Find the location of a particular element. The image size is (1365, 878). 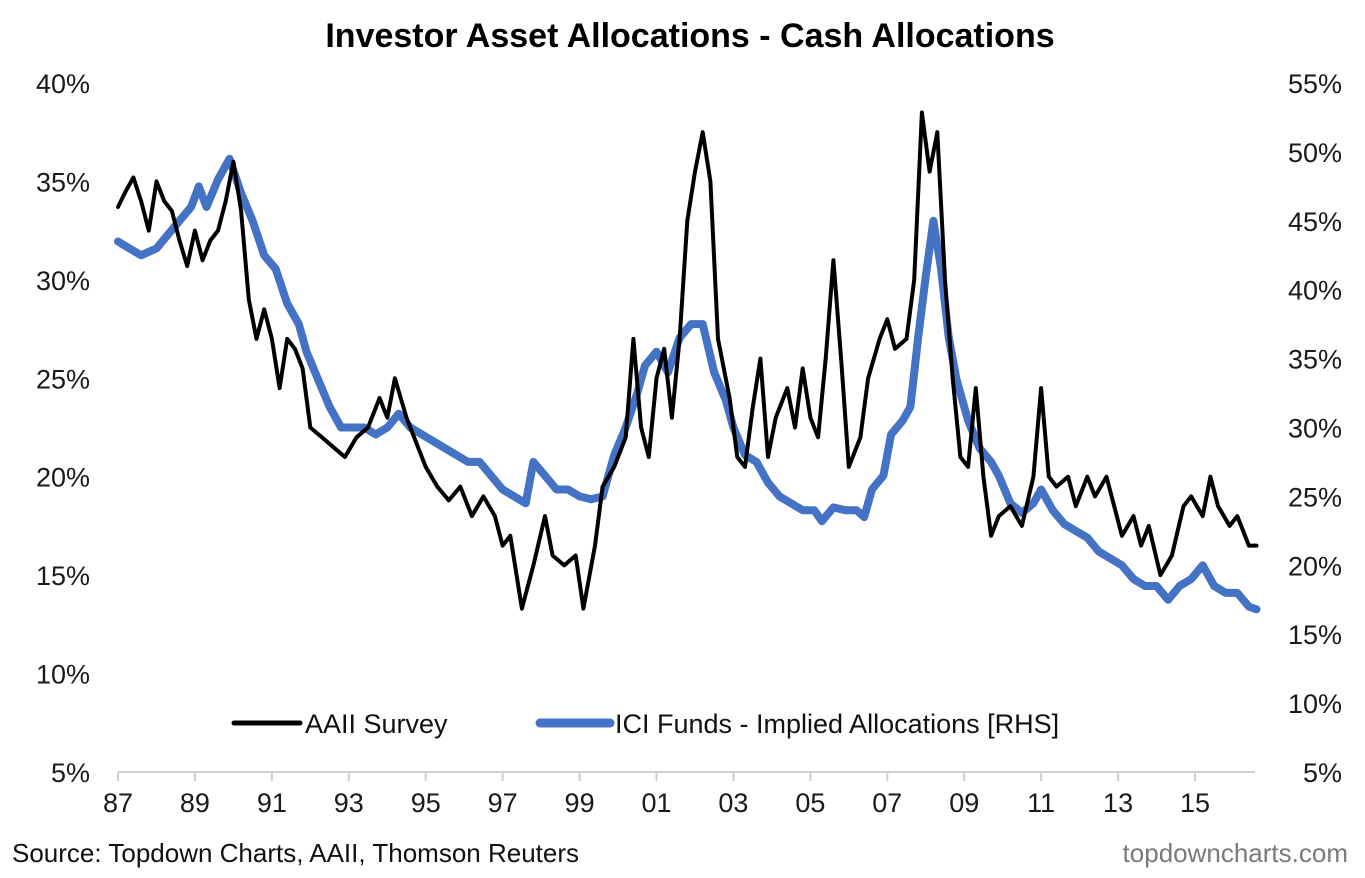

right-tick-label: 30% is located at coordinates (1315, 429).